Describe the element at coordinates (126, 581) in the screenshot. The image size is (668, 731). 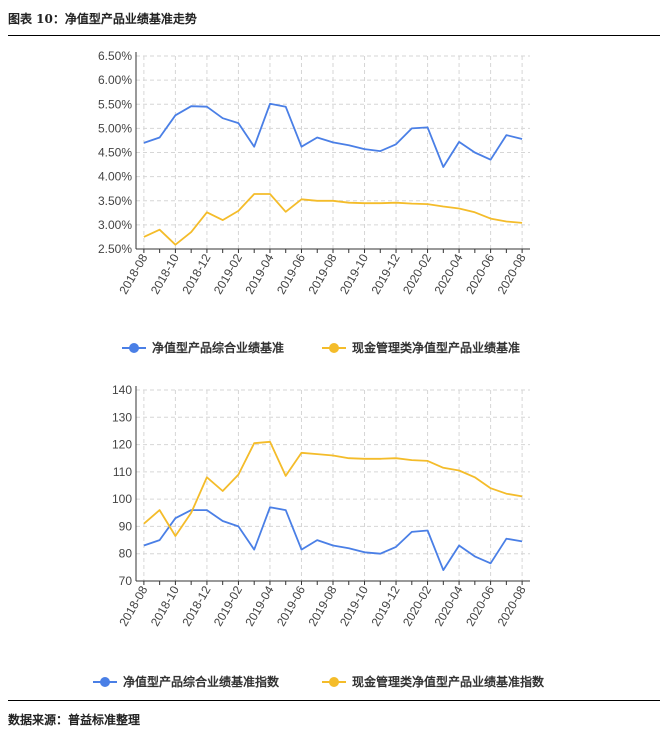
I see `y-tick-label: 70` at that location.